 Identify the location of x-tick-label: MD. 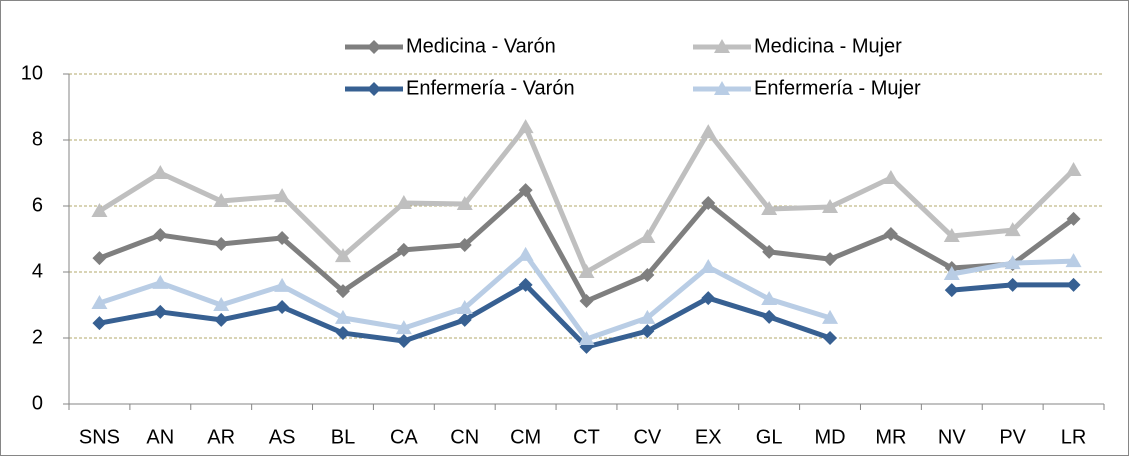
(829, 437).